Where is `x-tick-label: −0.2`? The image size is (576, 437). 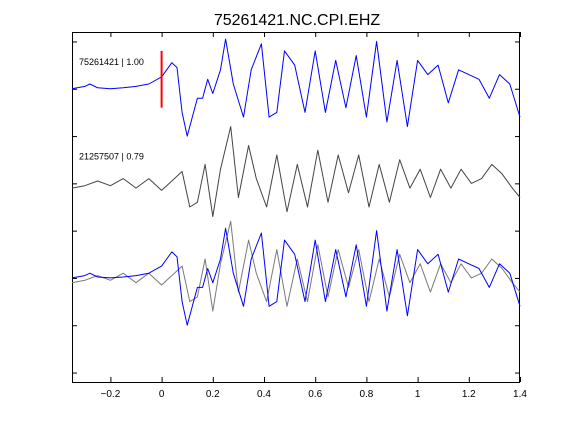
x-tick-label: −0.2 is located at coordinates (111, 394).